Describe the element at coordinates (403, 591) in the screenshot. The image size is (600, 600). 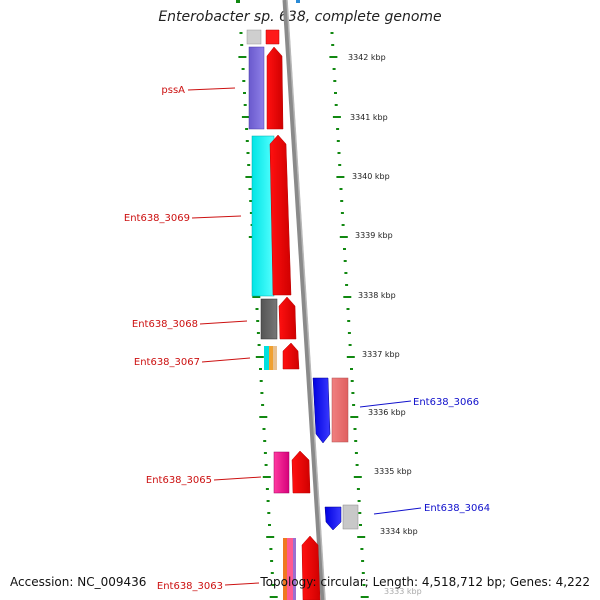
I see `kbp-label-partial: 3333 kbp` at that location.